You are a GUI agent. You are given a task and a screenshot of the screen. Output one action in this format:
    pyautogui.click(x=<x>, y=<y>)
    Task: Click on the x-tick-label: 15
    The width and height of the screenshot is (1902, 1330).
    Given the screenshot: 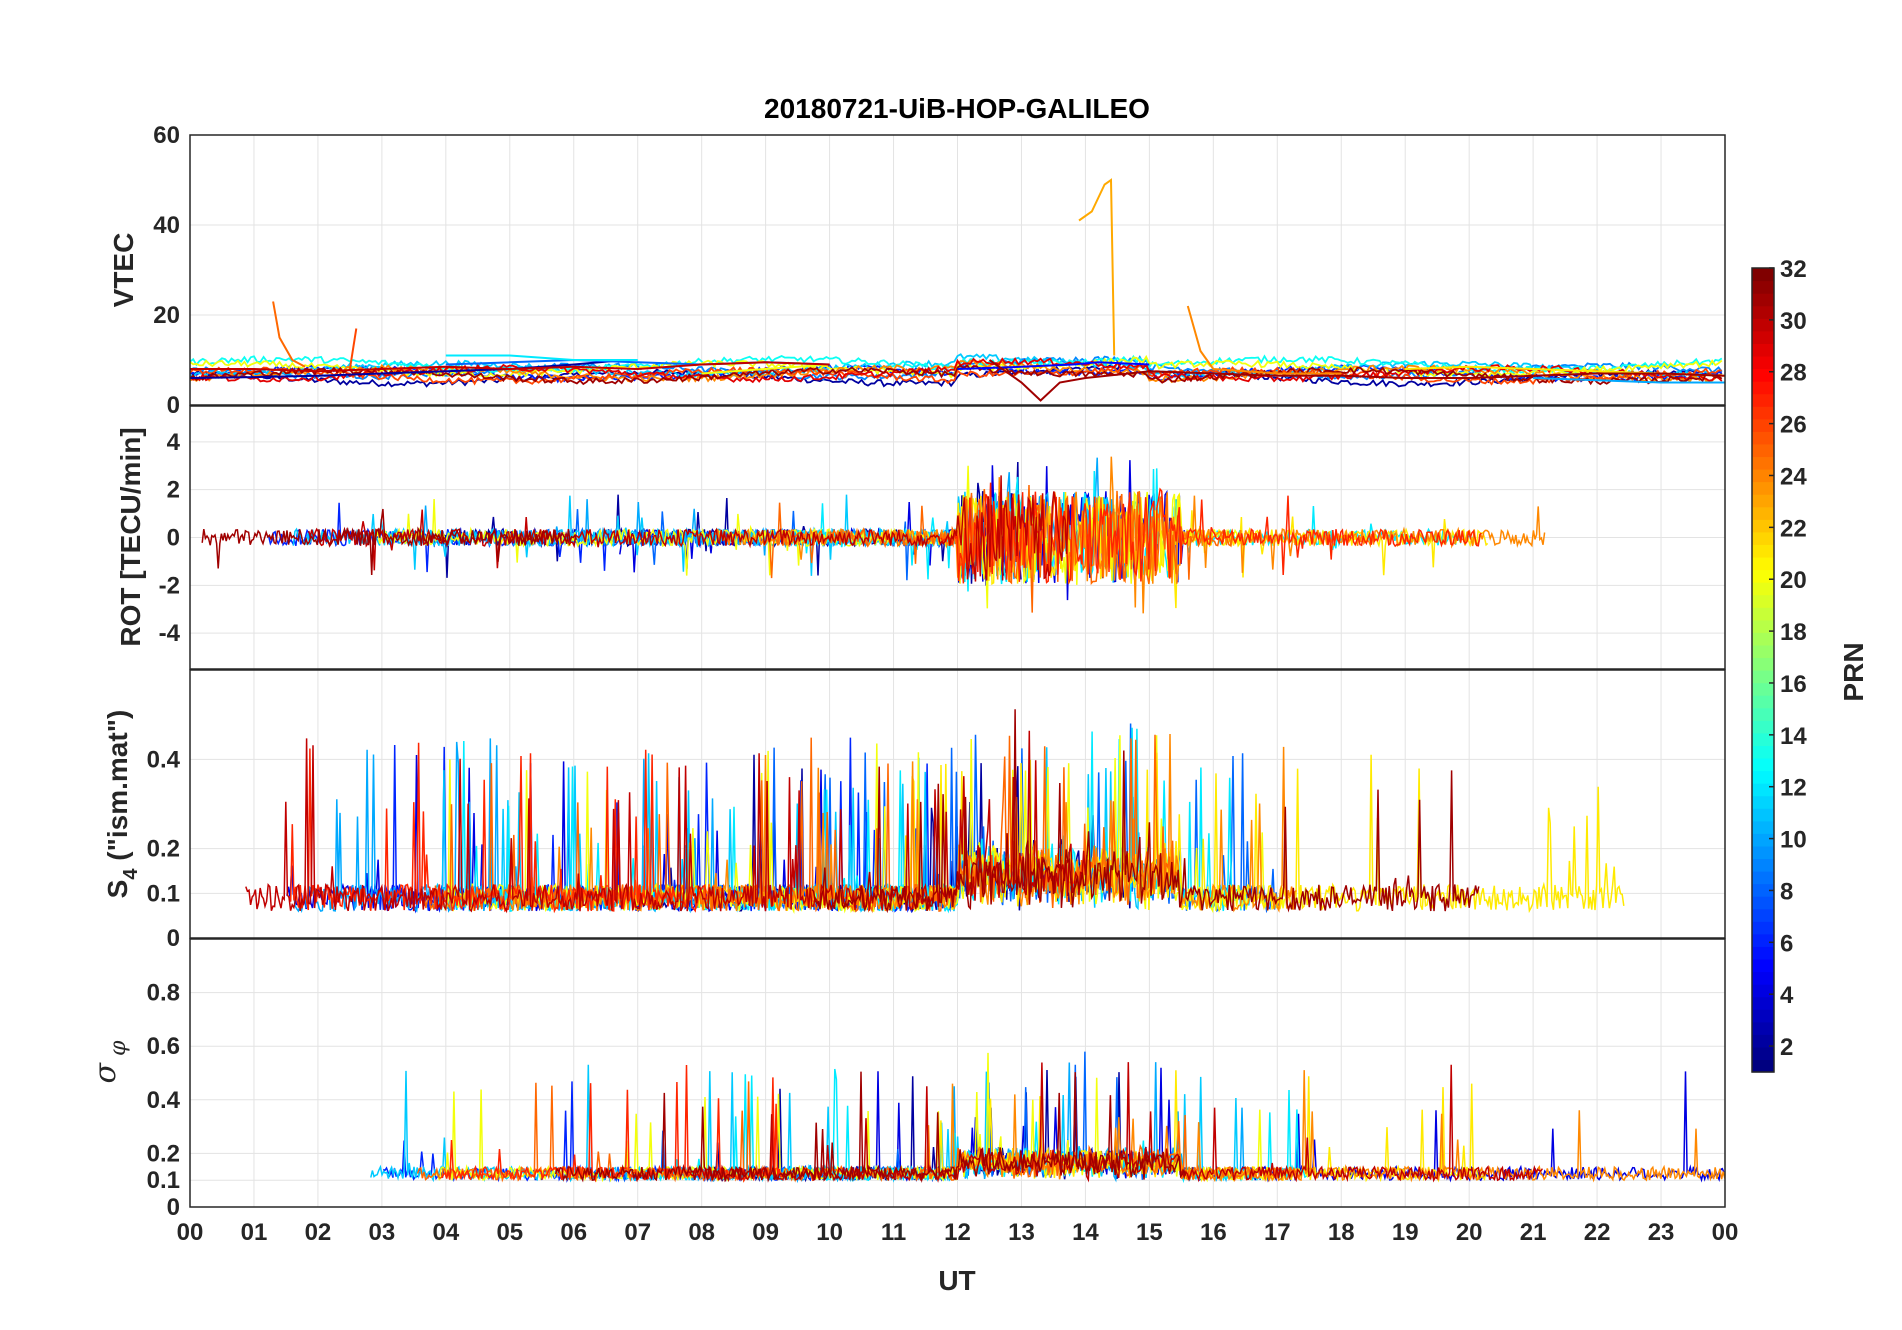 What is the action you would take?
    pyautogui.click(x=1149, y=1232)
    